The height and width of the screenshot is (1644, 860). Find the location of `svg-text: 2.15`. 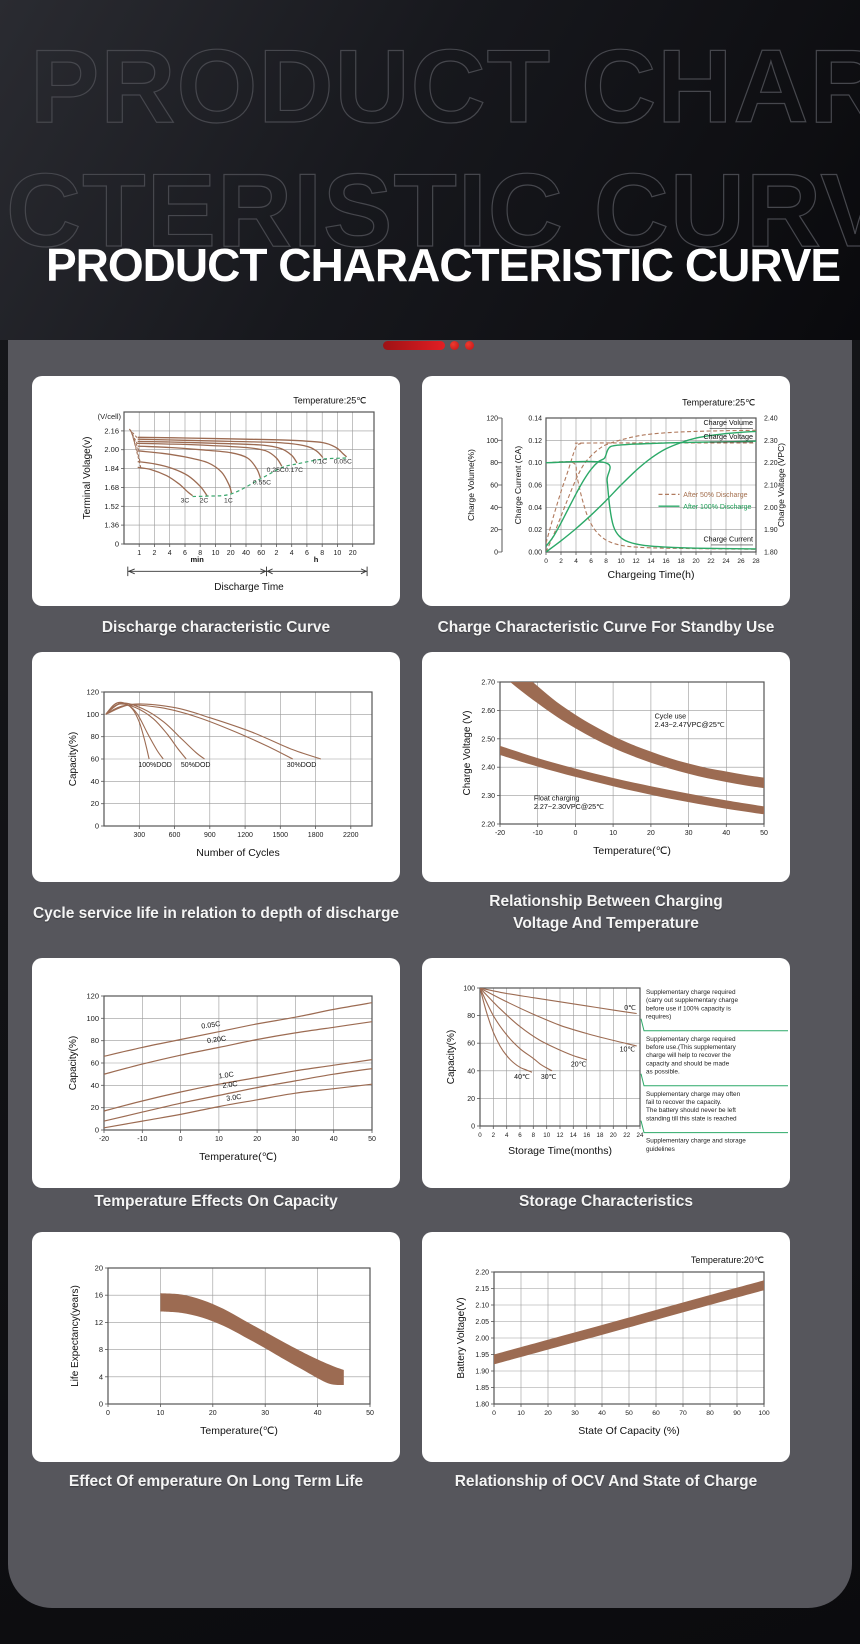

svg-text: 2.15 is located at coordinates (482, 1289).